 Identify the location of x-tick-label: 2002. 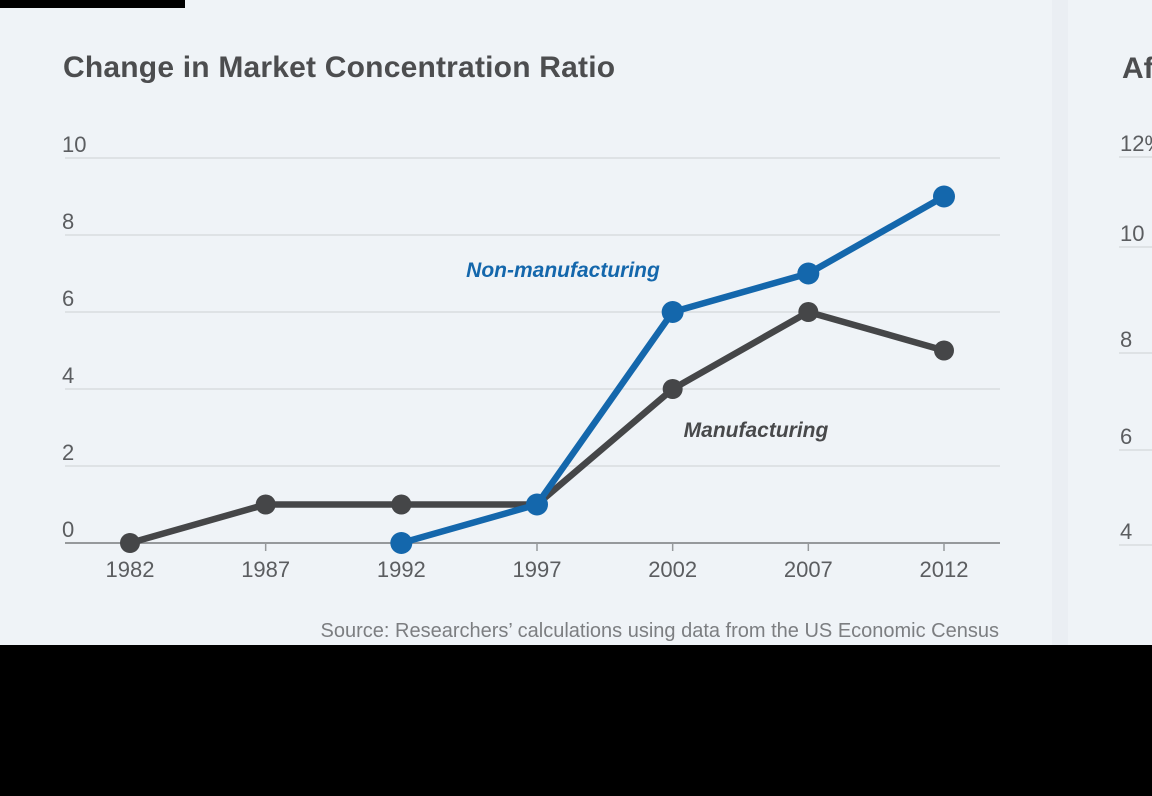
(672, 569).